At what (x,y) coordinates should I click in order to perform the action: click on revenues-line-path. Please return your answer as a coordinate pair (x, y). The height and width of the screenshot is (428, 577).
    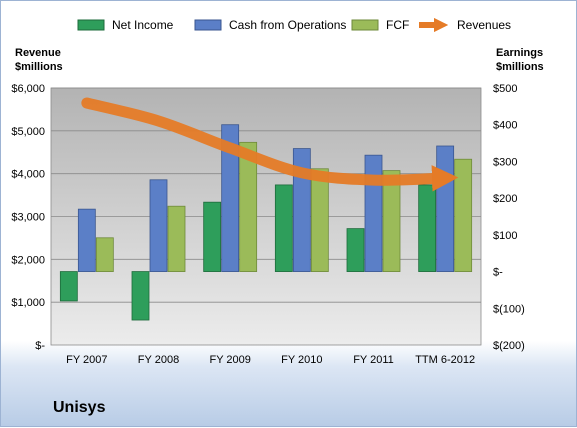
    Looking at the image, I should click on (270, 144).